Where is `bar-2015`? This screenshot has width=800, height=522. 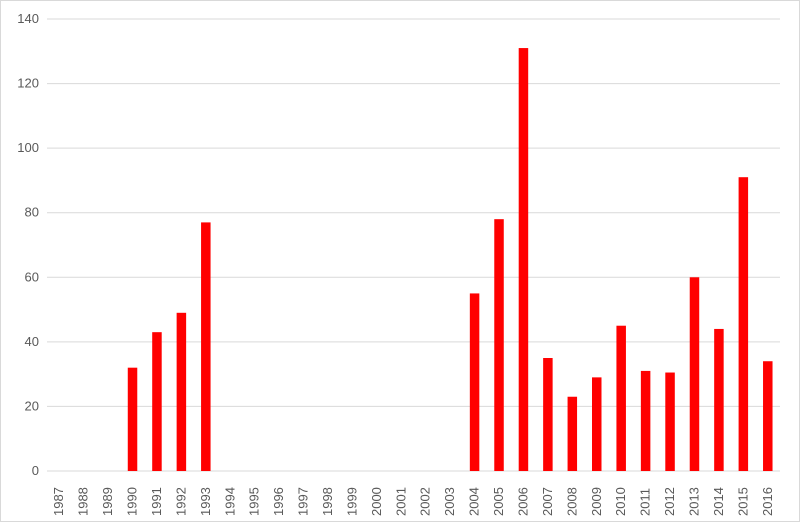
bar-2015 is located at coordinates (743, 324).